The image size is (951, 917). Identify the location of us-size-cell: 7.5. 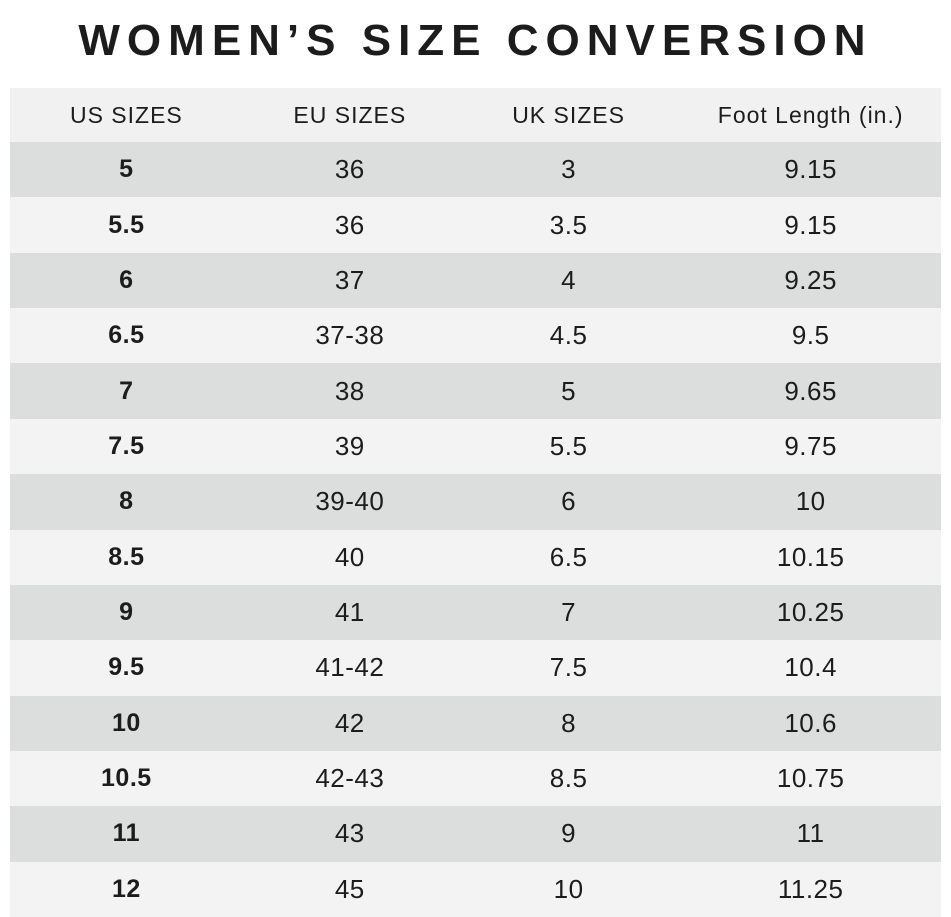
(126, 445).